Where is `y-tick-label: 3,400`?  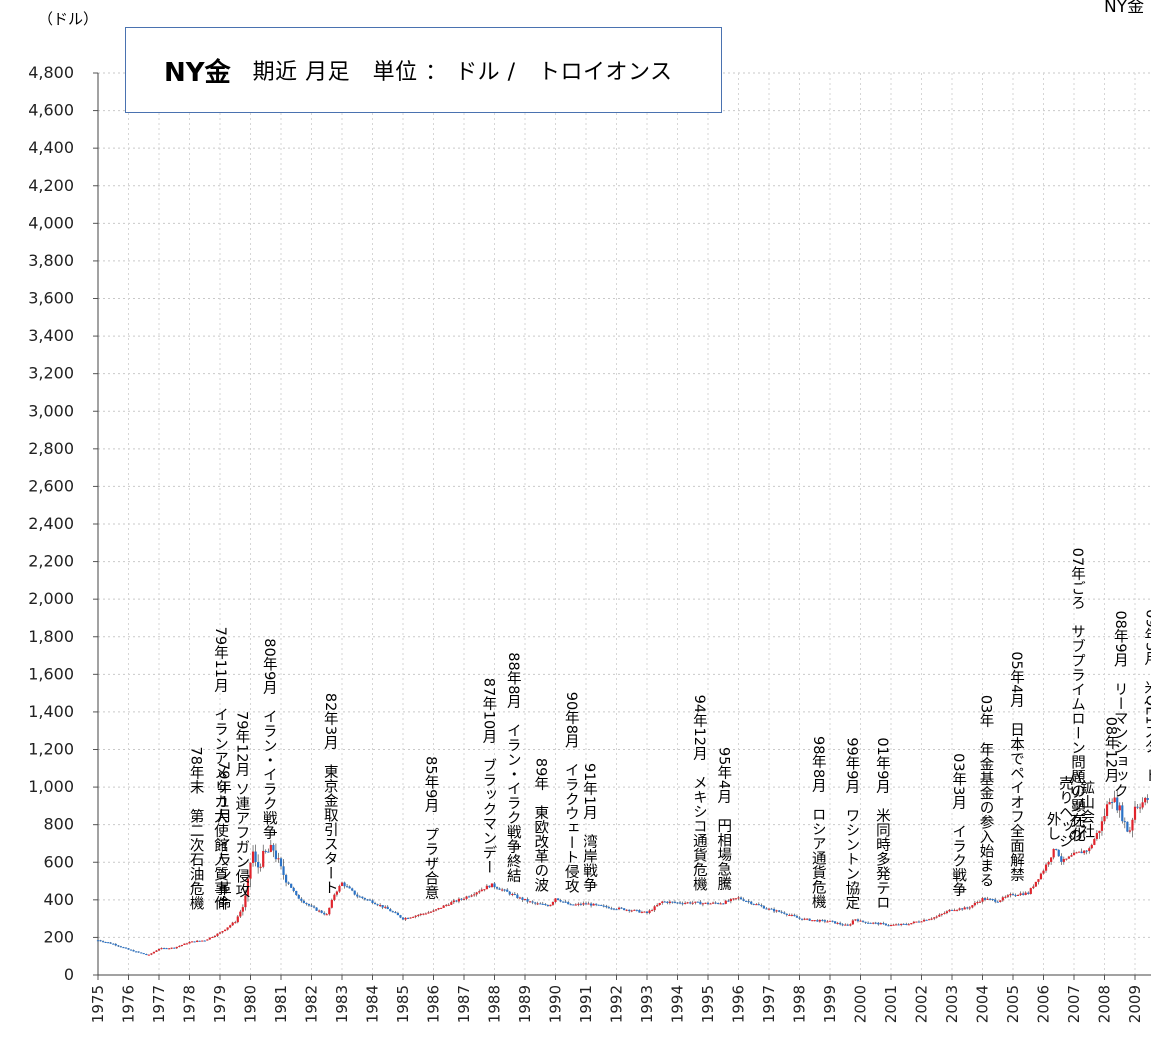
y-tick-label: 3,400 is located at coordinates (51, 335).